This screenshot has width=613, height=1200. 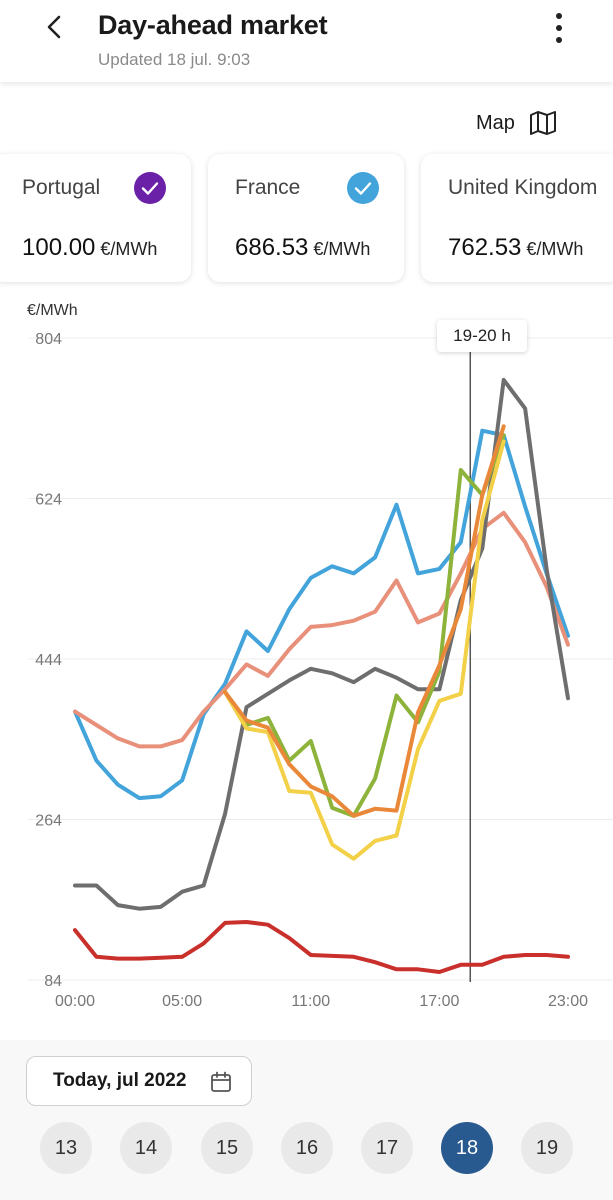 I want to click on price-value: 100.00, so click(x=59, y=247).